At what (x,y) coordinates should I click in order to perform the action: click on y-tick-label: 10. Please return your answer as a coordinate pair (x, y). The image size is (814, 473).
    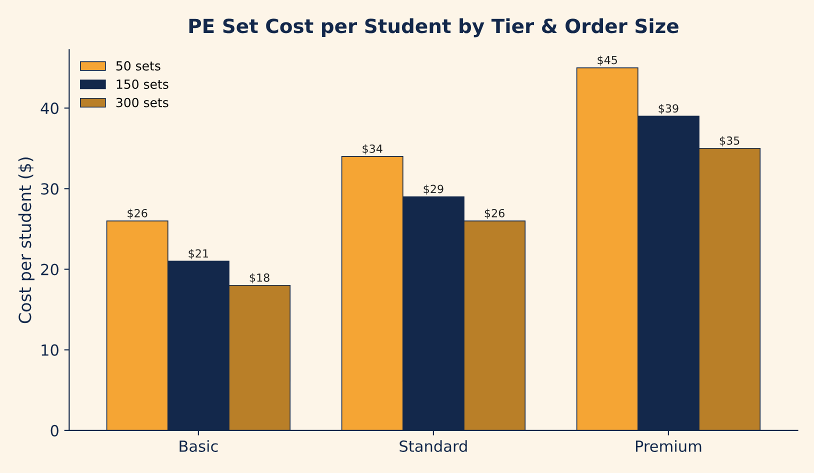
    Looking at the image, I should click on (50, 350).